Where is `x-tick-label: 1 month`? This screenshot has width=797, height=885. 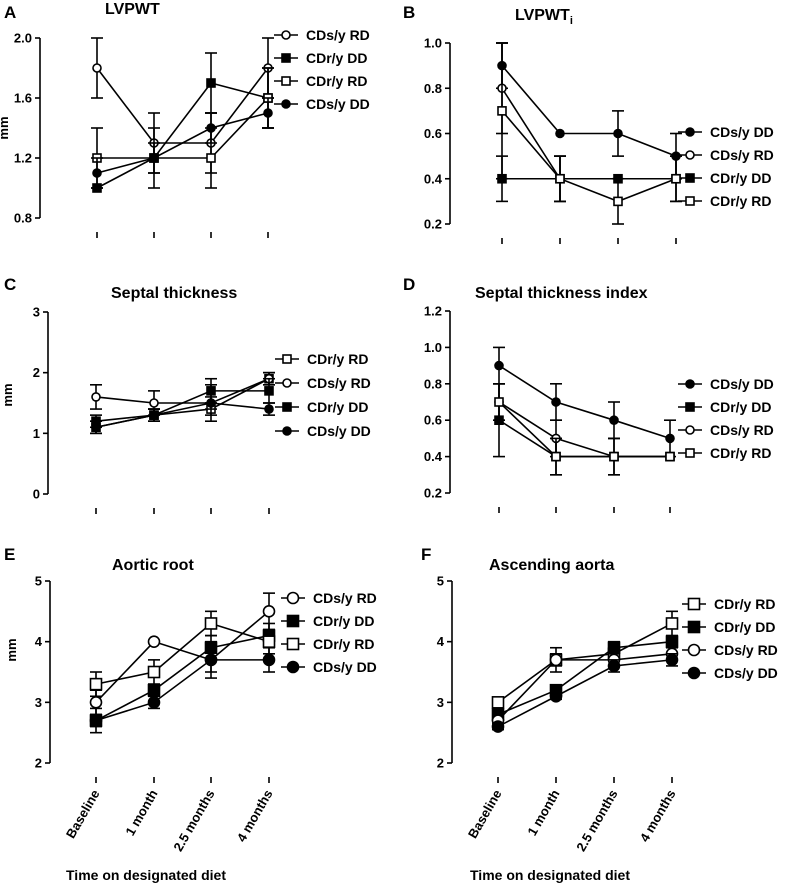
x-tick-label: 1 month is located at coordinates (543, 812).